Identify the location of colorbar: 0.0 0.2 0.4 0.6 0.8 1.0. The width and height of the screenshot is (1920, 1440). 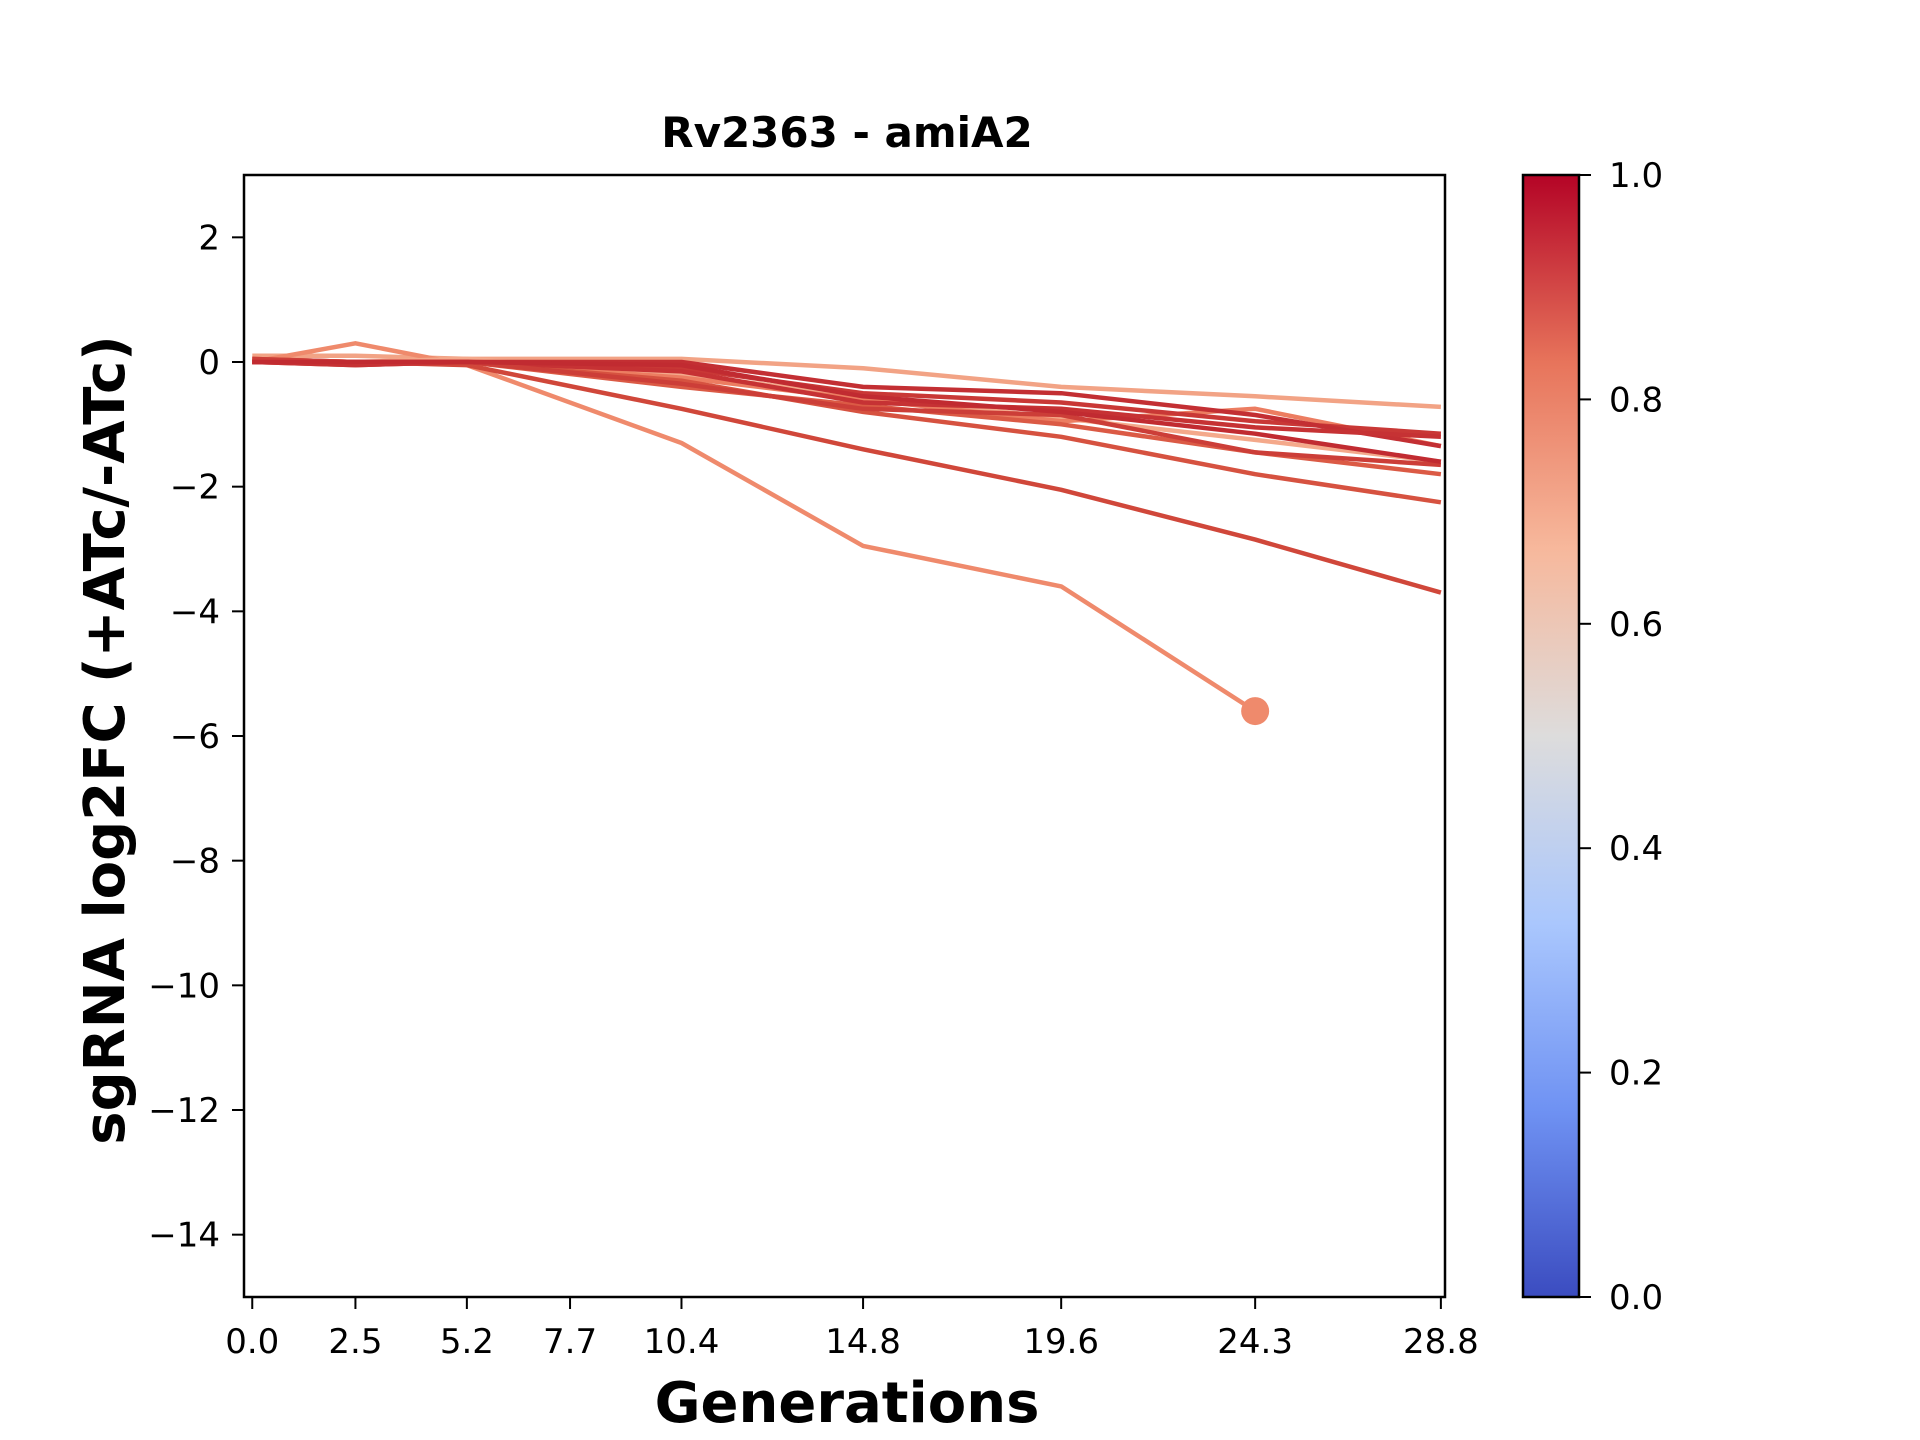
(1592, 737).